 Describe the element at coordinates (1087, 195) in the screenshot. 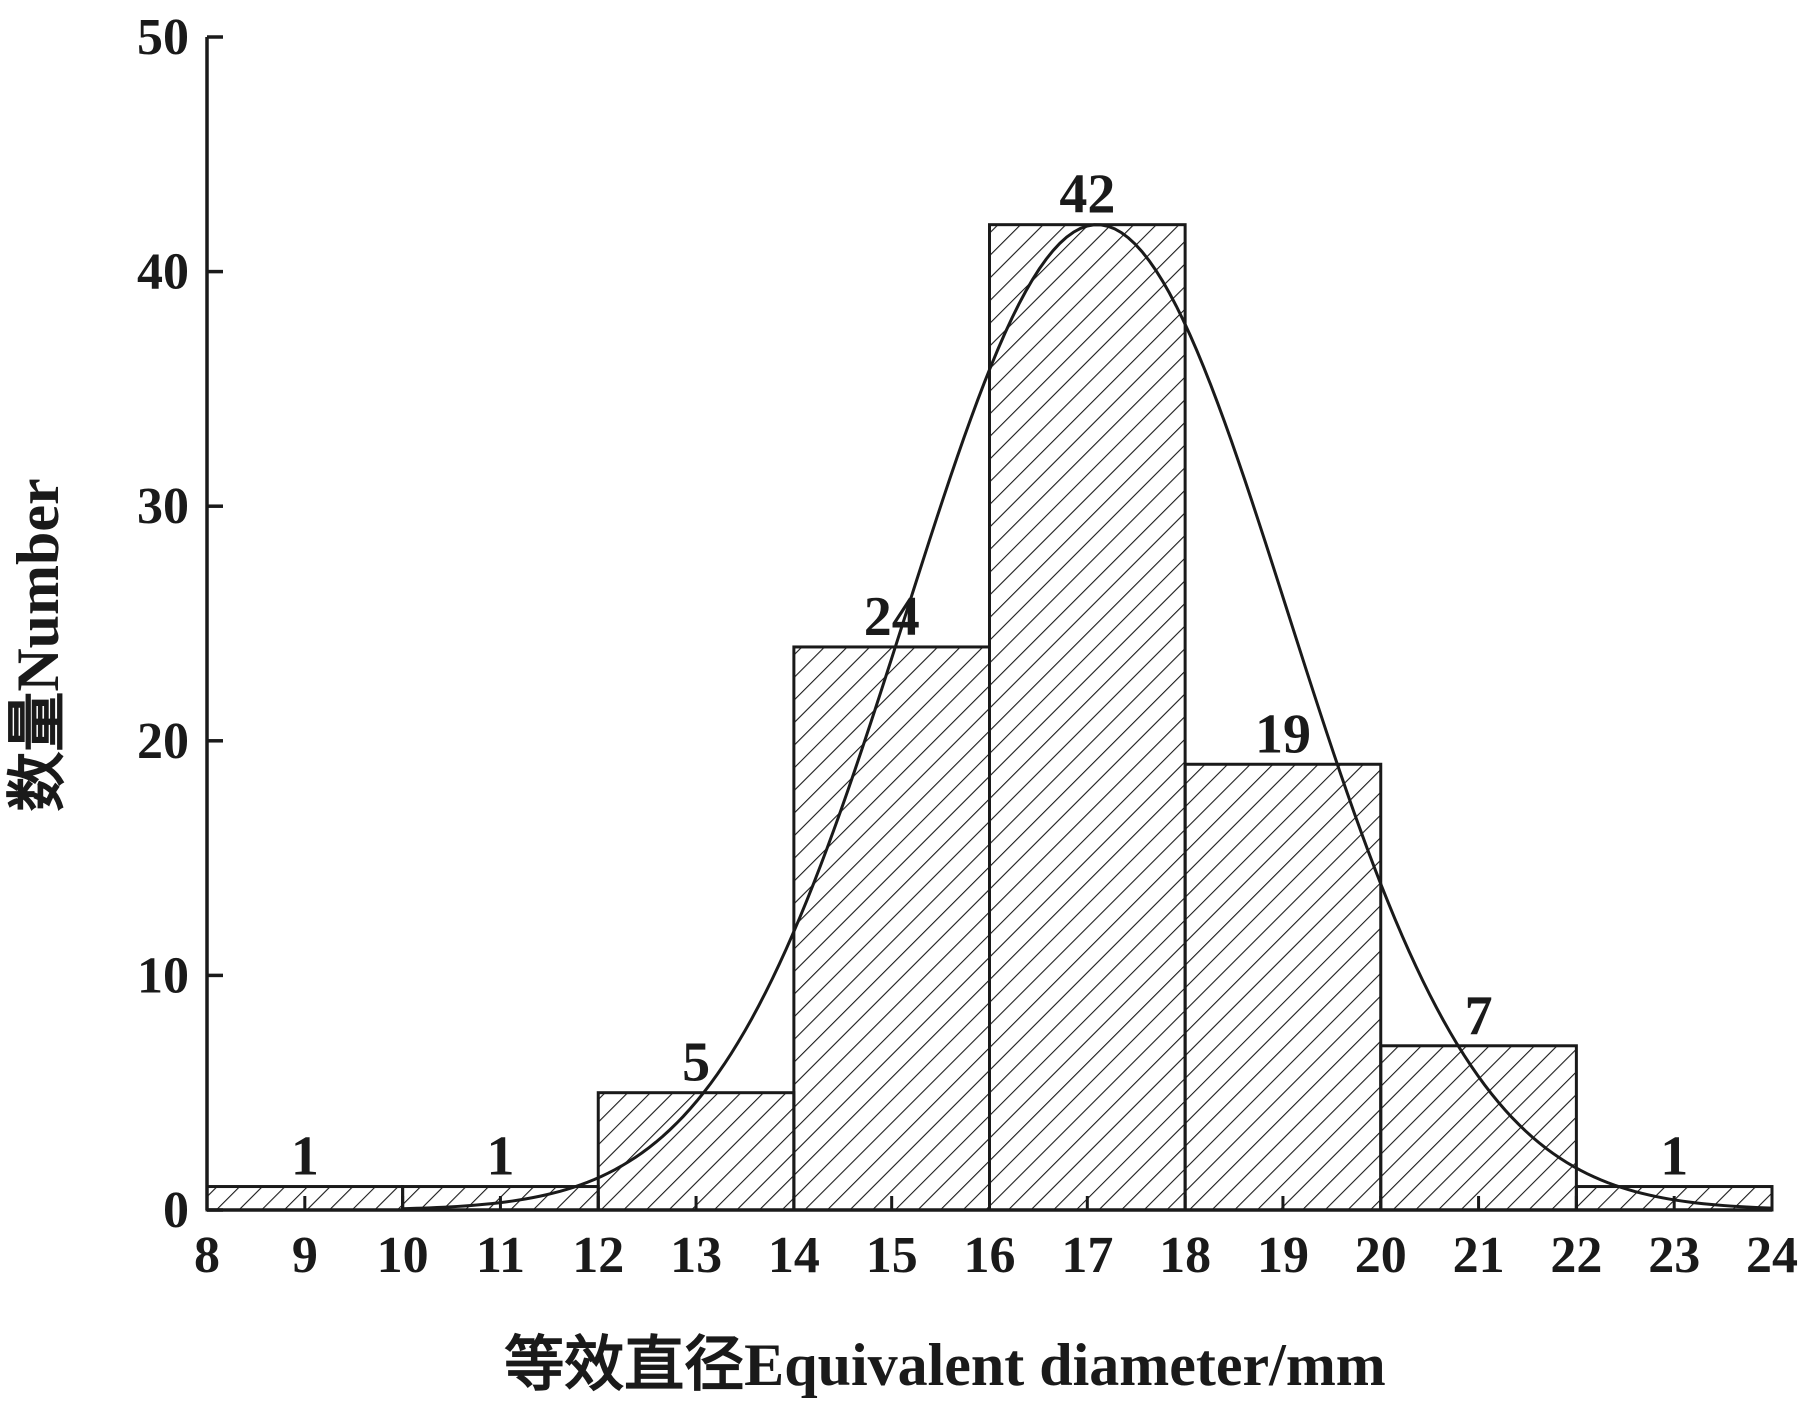

I see `bar-value-label: 42` at that location.